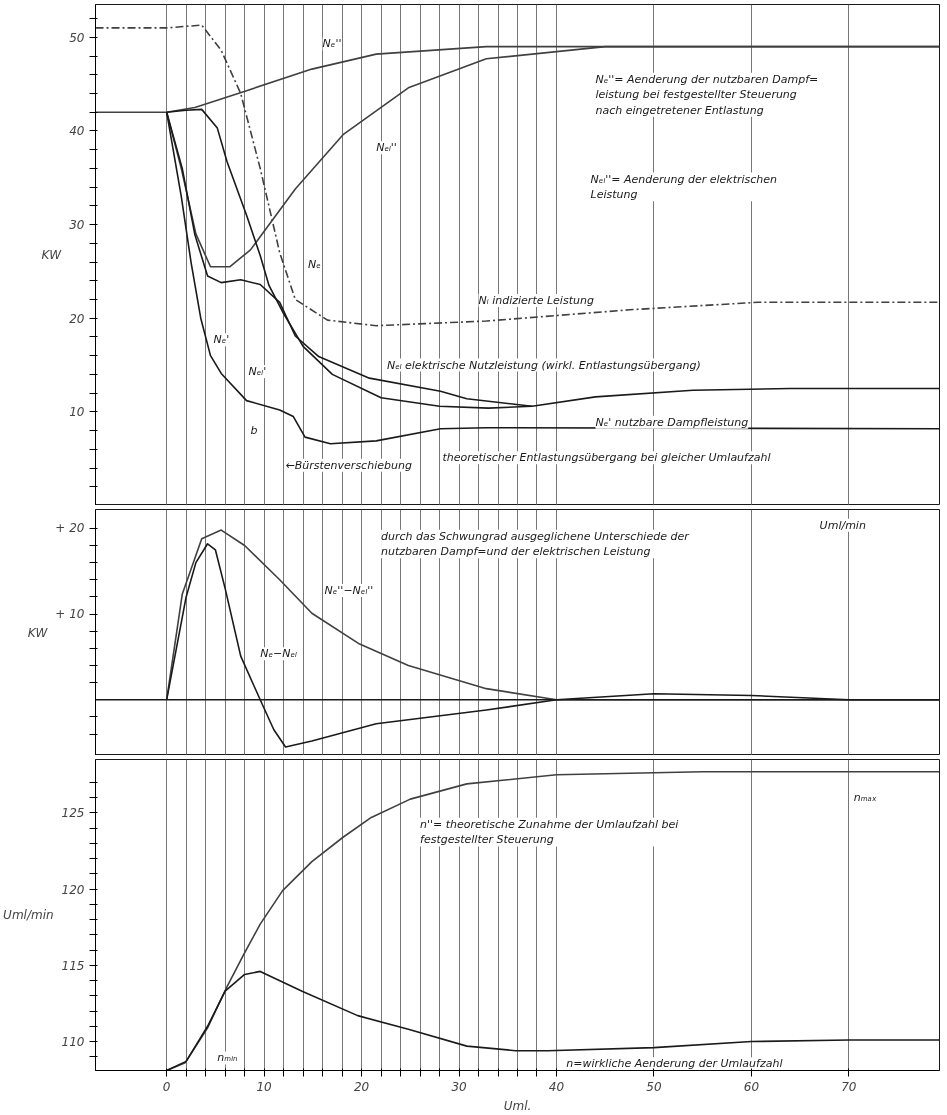 The width and height of the screenshot is (947, 1115). What do you see at coordinates (459, 1086) in the screenshot?
I see `x-tick-label: 30` at bounding box center [459, 1086].